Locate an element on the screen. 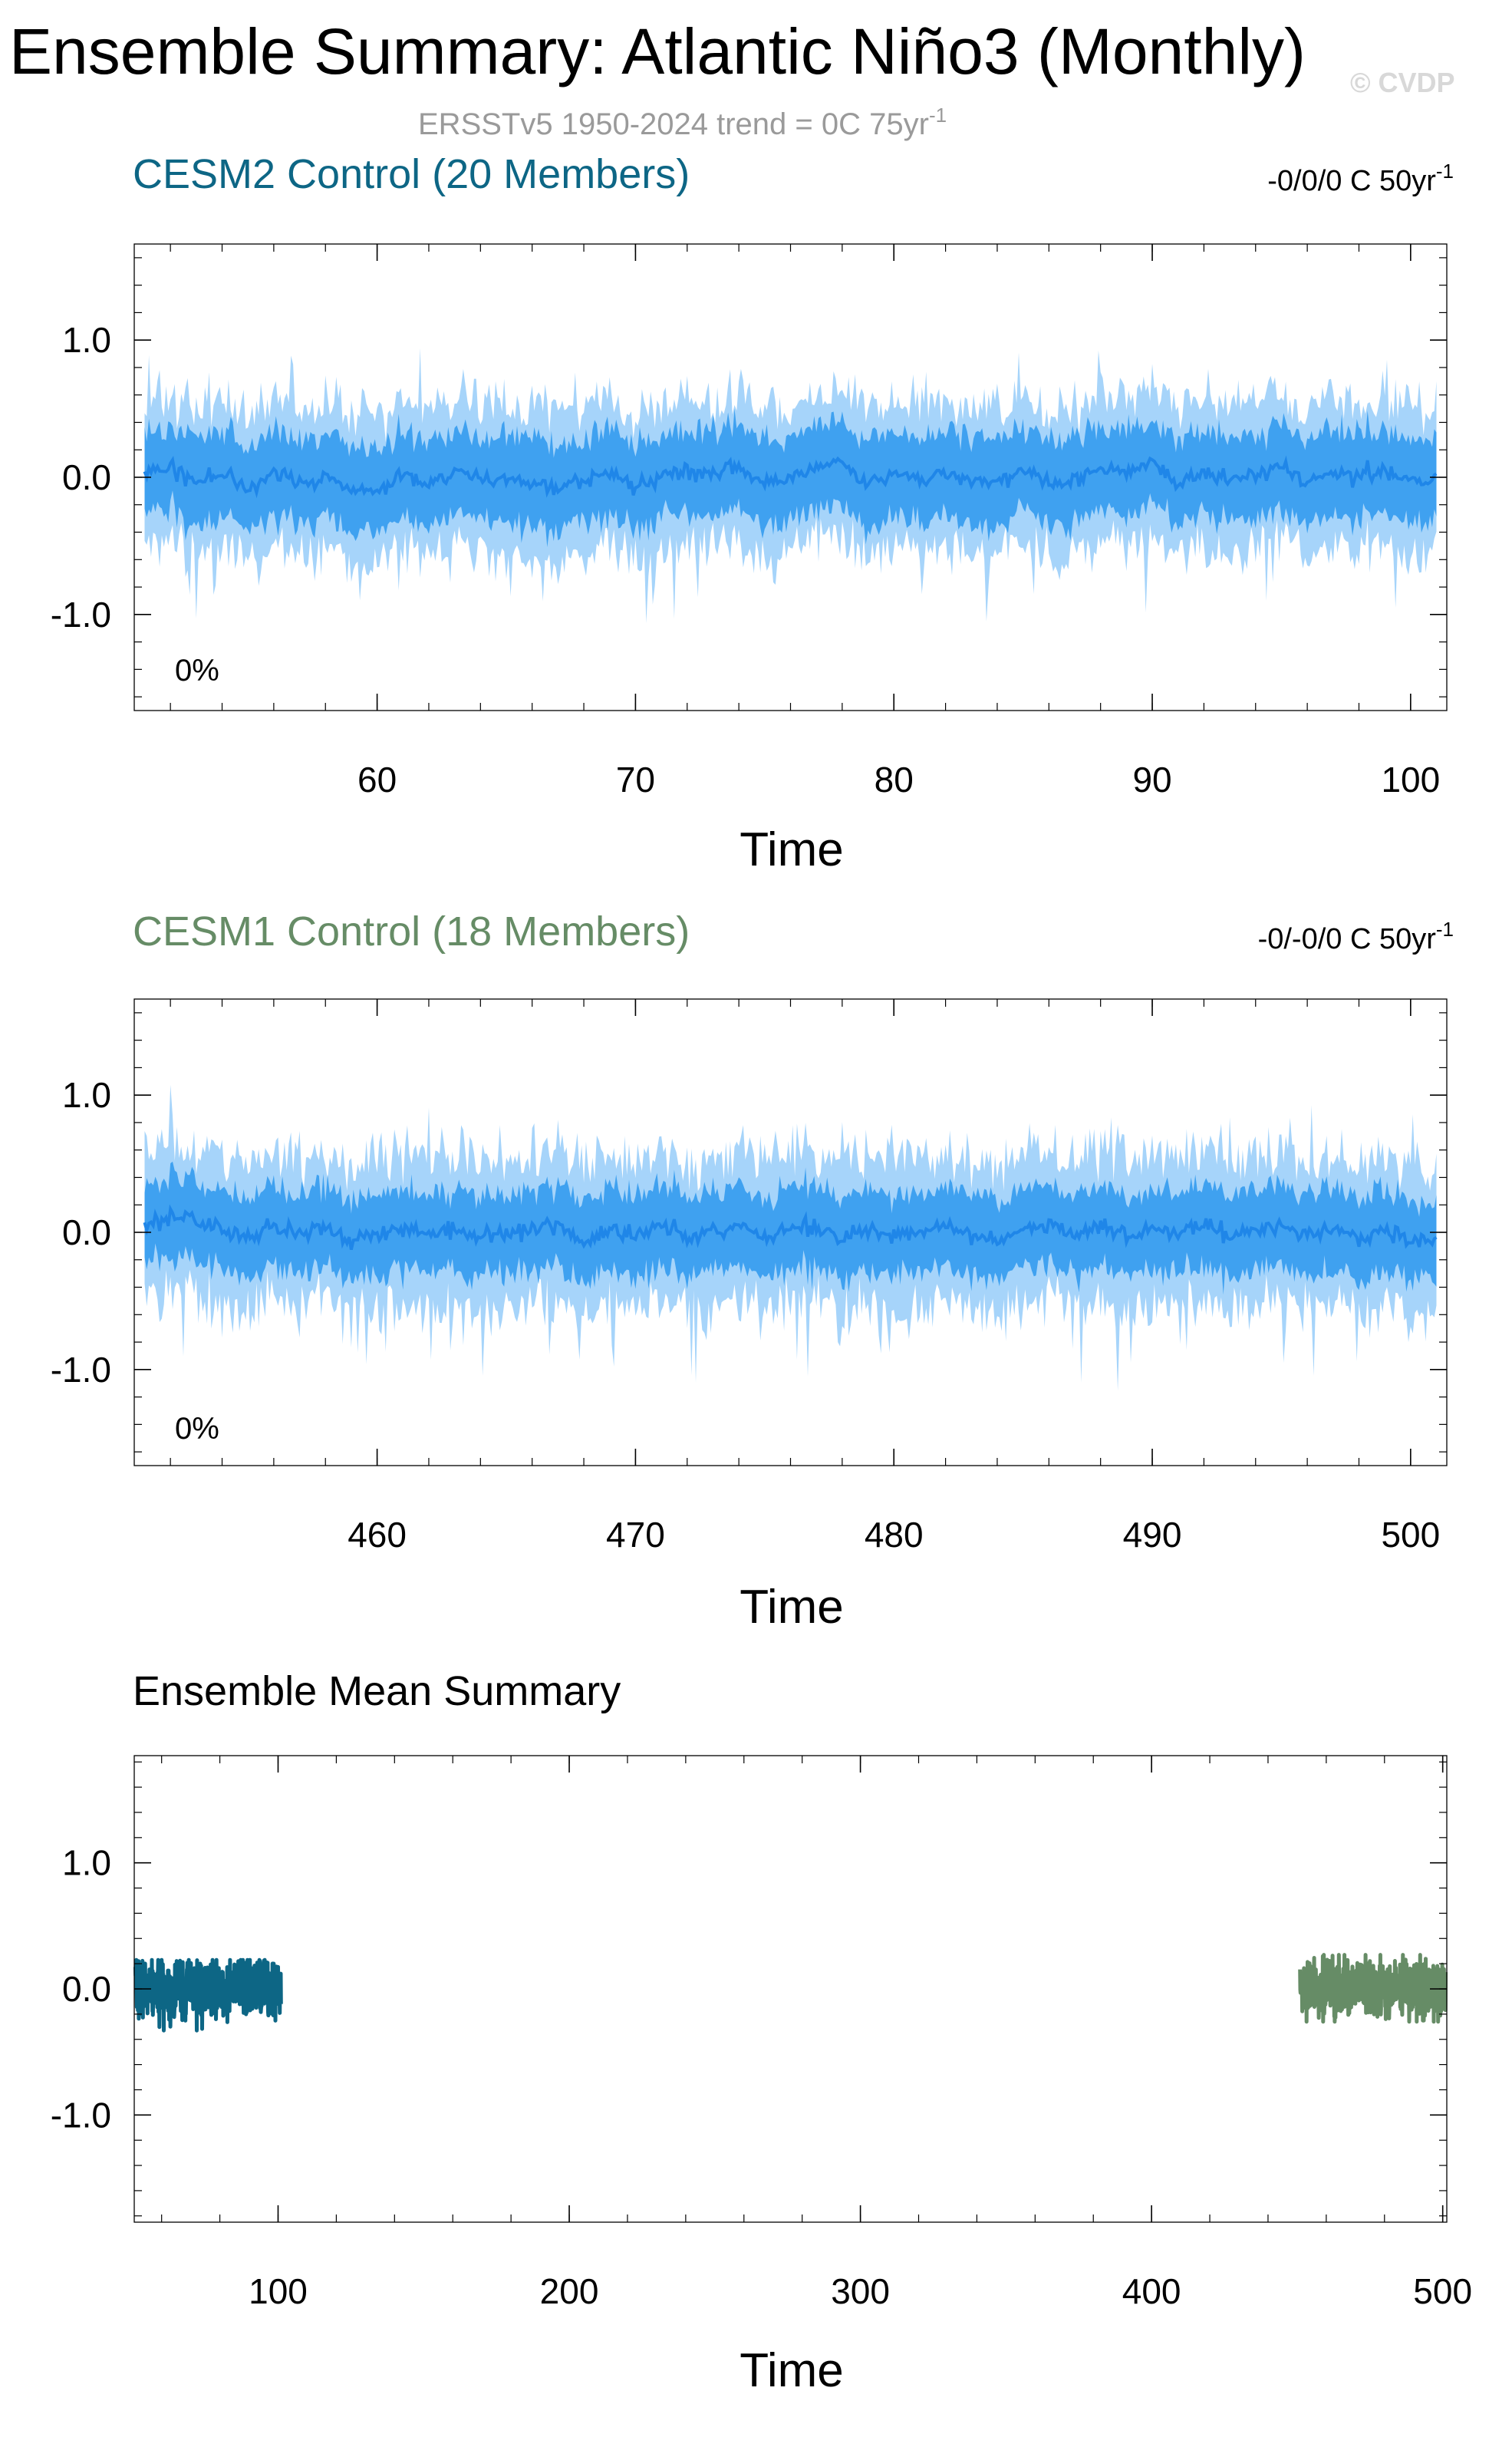 The width and height of the screenshot is (1512, 2447). panel-cesm1-title: CESM1 Control (18 Members) is located at coordinates (411, 932).